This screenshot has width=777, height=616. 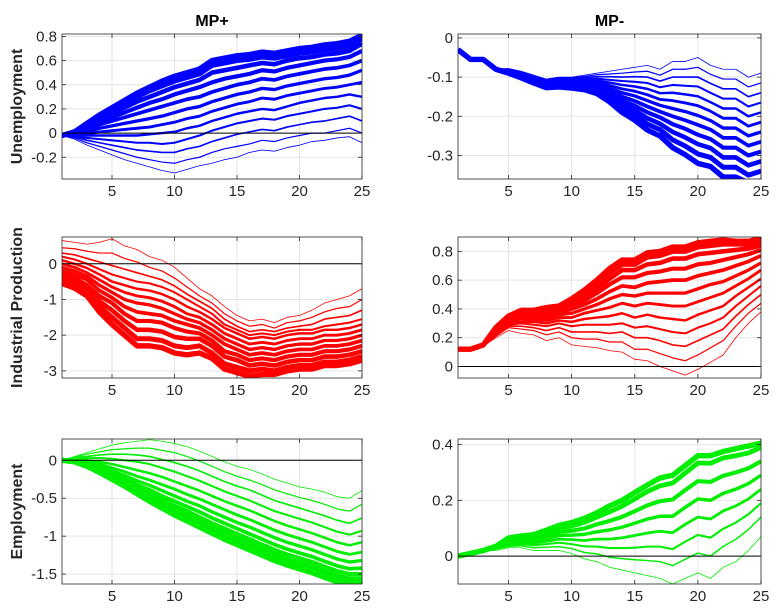 What do you see at coordinates (44, 574) in the screenshot?
I see `y-tick-label: -1.5` at bounding box center [44, 574].